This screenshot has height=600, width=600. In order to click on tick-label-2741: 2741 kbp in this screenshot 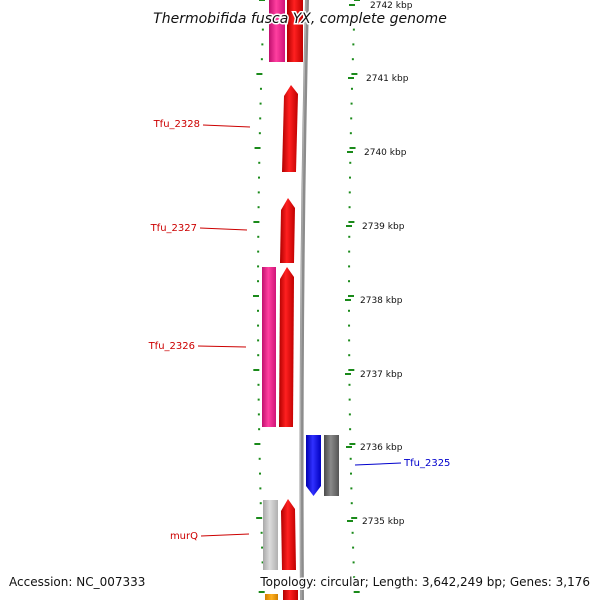, I will do `click(387, 79)`.